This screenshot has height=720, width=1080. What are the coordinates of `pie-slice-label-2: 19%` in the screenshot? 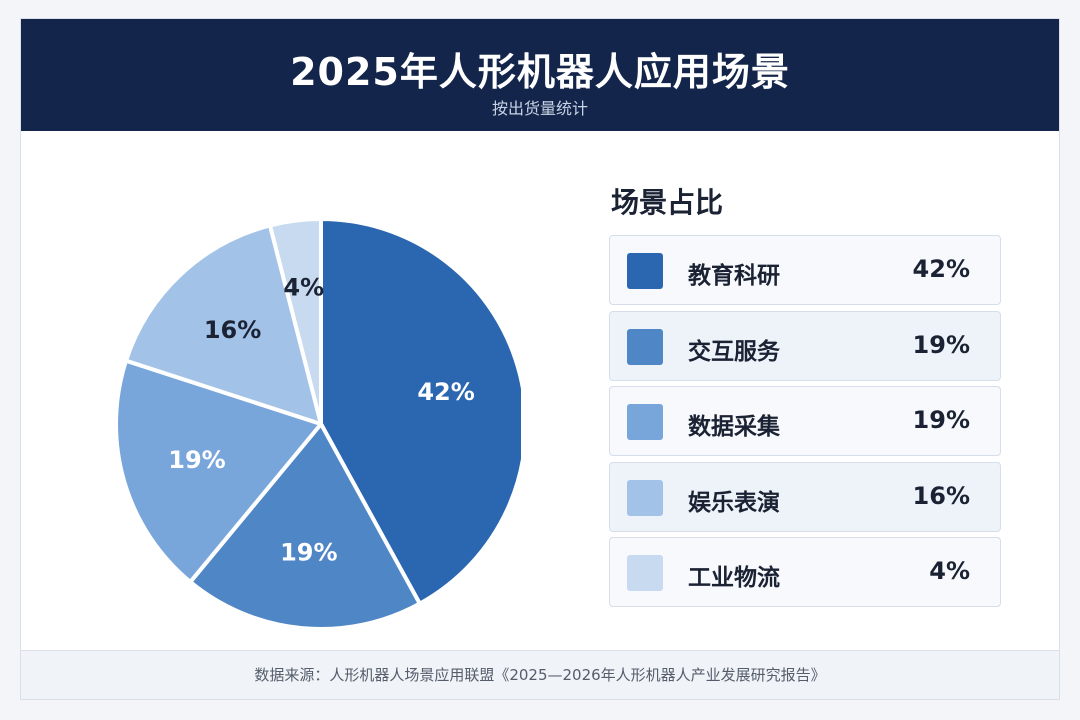 It's located at (308, 553).